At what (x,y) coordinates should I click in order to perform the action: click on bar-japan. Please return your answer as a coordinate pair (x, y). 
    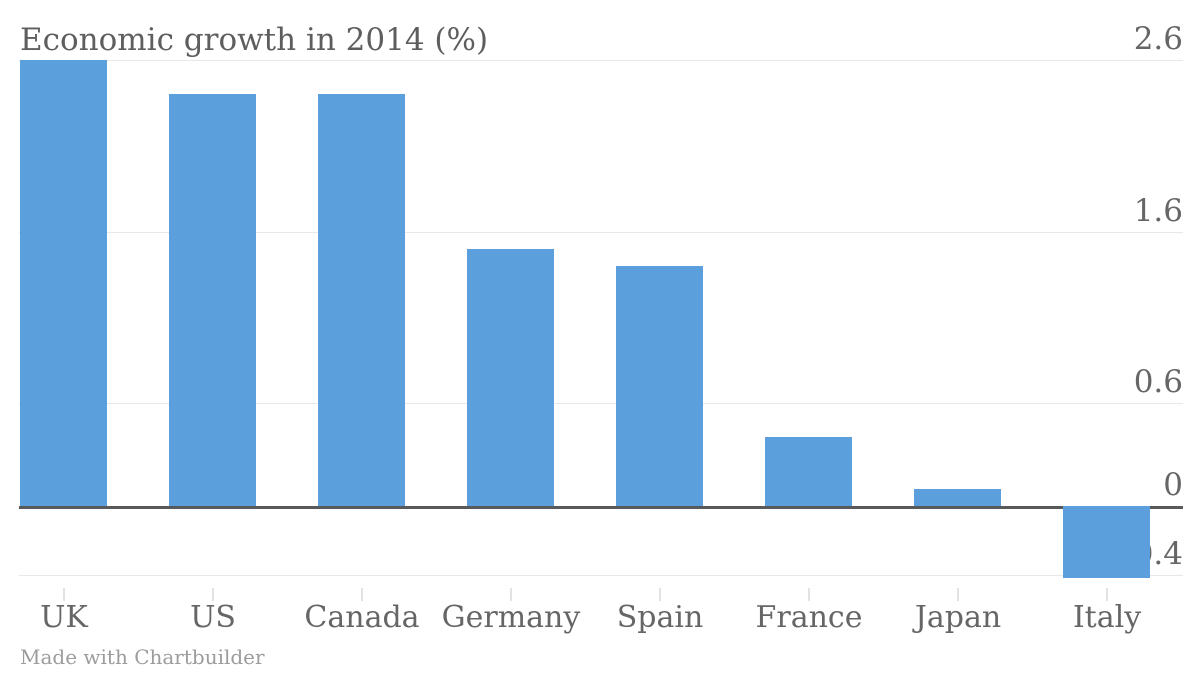
    Looking at the image, I should click on (957, 497).